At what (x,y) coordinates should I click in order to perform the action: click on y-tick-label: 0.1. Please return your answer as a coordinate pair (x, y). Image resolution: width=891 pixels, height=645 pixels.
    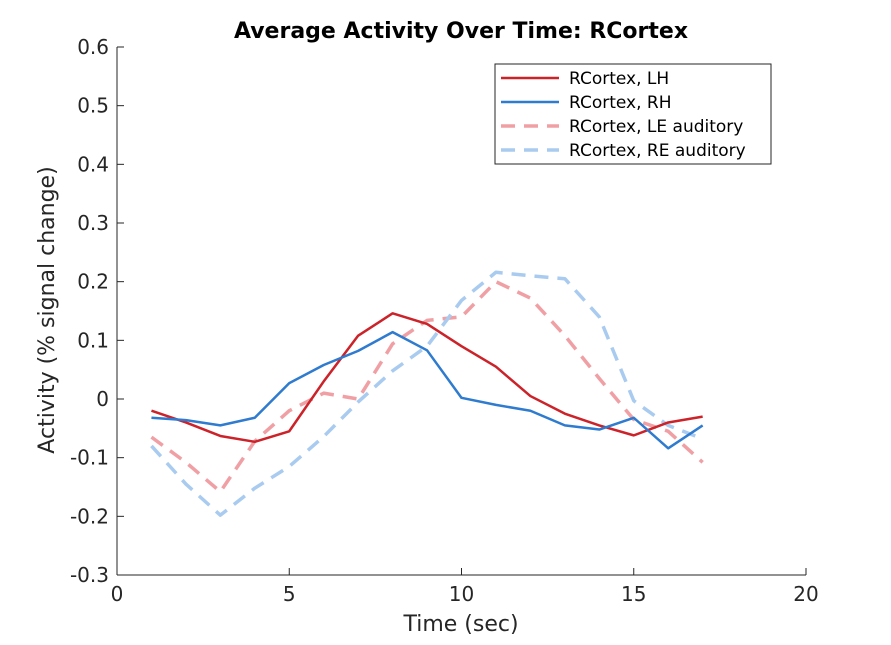
    Looking at the image, I should click on (93, 340).